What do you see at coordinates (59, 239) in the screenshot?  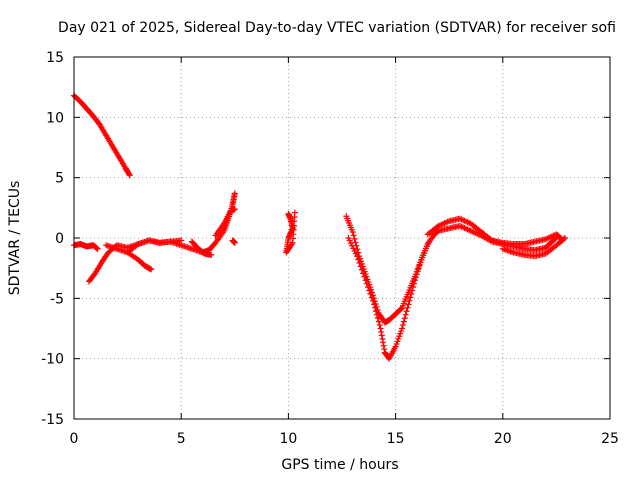 I see `y-tick-label: 0` at bounding box center [59, 239].